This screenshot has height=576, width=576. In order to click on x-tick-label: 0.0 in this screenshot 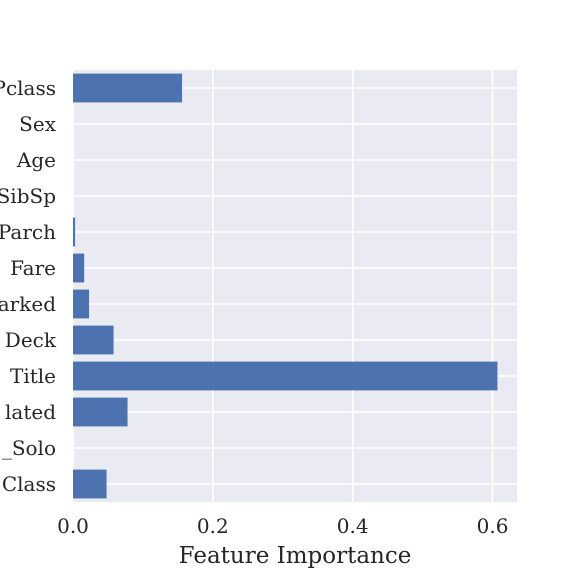, I will do `click(73, 526)`.